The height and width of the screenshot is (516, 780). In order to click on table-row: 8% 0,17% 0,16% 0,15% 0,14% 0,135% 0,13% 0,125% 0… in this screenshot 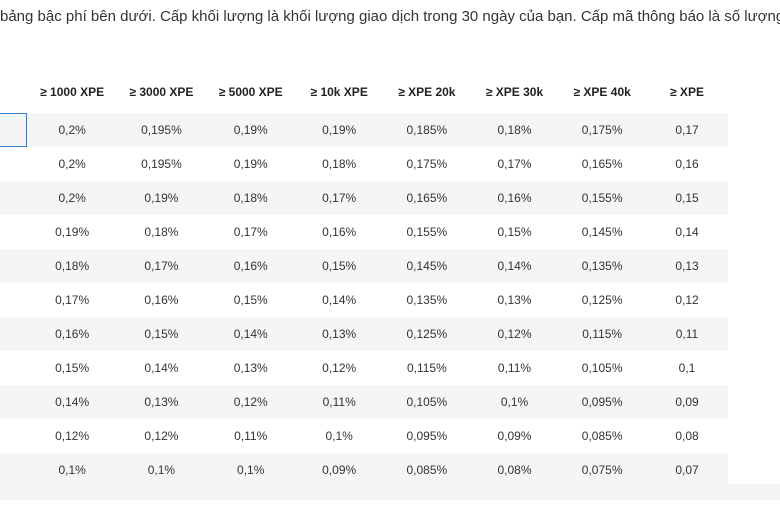, I will do `click(364, 300)`.